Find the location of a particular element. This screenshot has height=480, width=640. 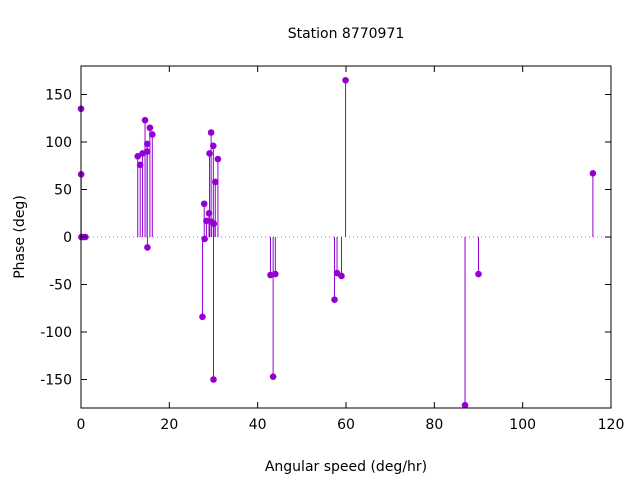

x-tick-label: 80 is located at coordinates (434, 425).